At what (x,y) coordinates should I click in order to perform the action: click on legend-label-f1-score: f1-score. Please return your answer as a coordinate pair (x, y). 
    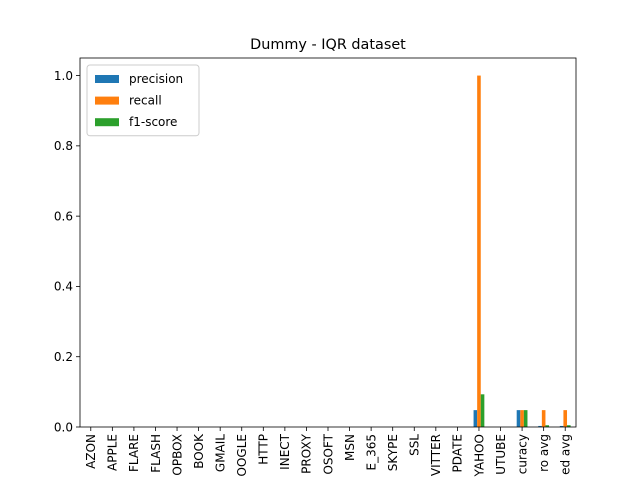
    Looking at the image, I should click on (153, 122).